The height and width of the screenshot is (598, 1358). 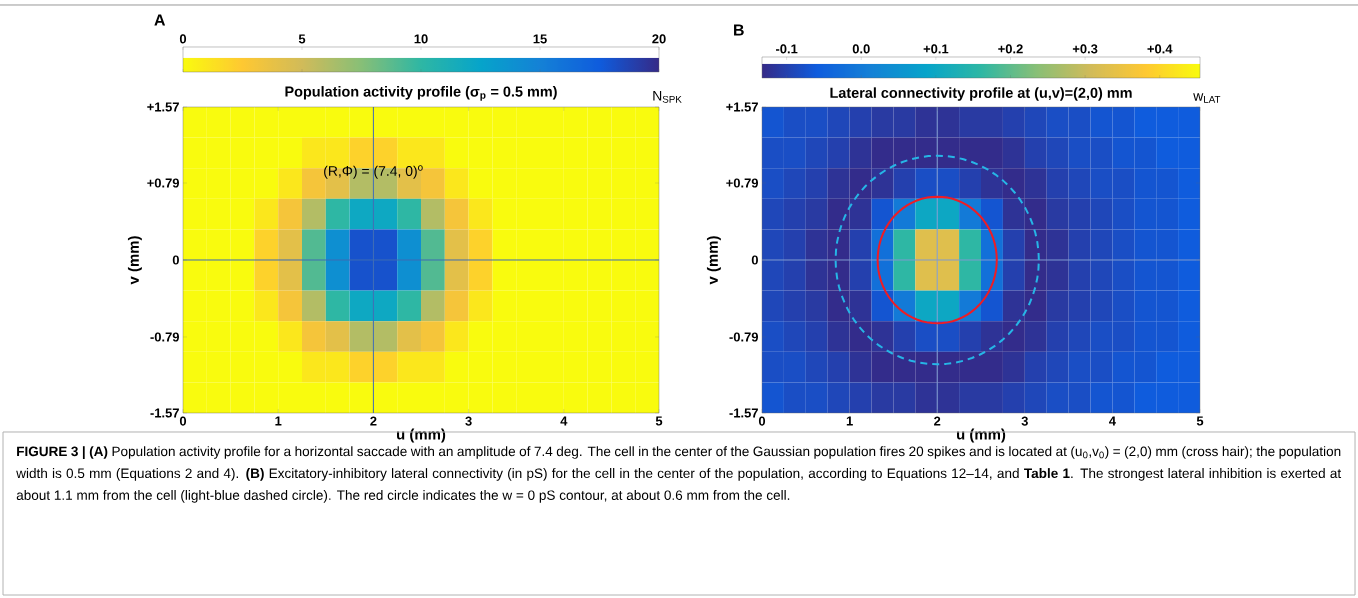 I want to click on color-bar-title: w$_{LAT}$, so click(x=1207, y=98).